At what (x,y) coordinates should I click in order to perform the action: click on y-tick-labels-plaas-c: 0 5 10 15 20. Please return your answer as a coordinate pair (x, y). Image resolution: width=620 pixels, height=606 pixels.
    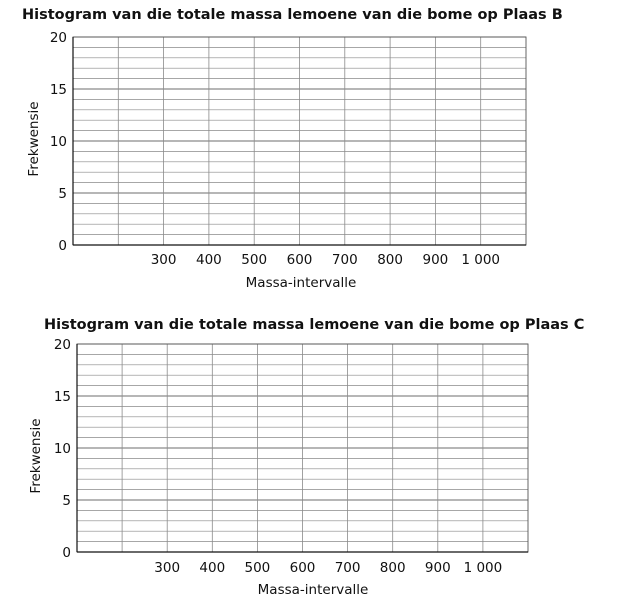
    Looking at the image, I should click on (62, 449).